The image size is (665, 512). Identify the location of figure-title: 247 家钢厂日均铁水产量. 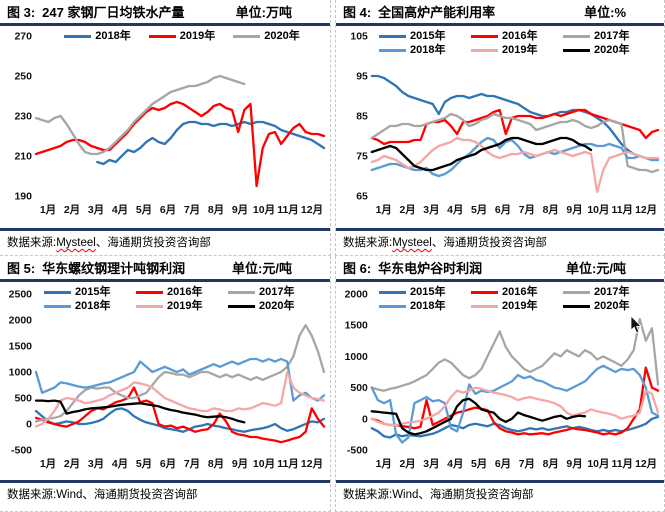
(113, 12).